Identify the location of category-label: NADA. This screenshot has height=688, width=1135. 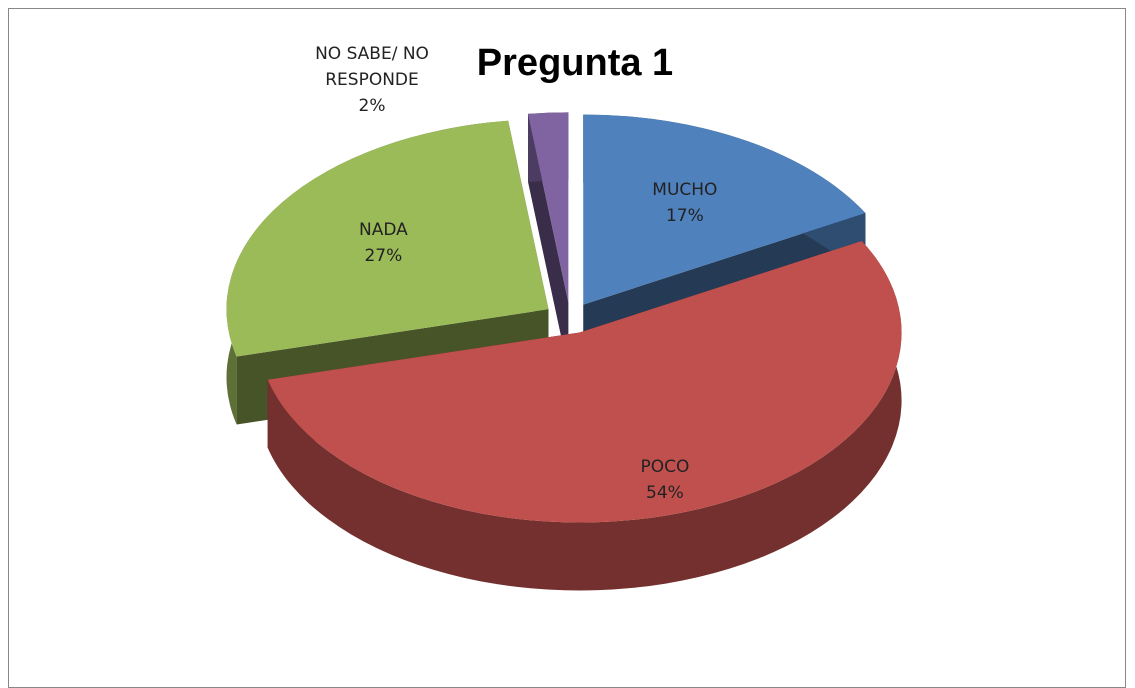
(383, 230).